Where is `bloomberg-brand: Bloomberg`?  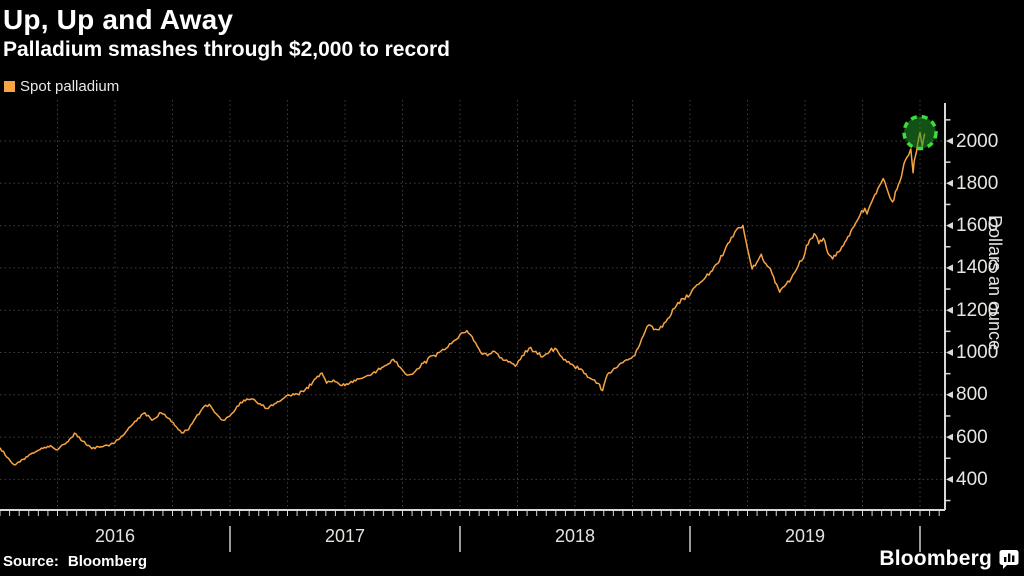
bloomberg-brand: Bloomberg is located at coordinates (949, 559).